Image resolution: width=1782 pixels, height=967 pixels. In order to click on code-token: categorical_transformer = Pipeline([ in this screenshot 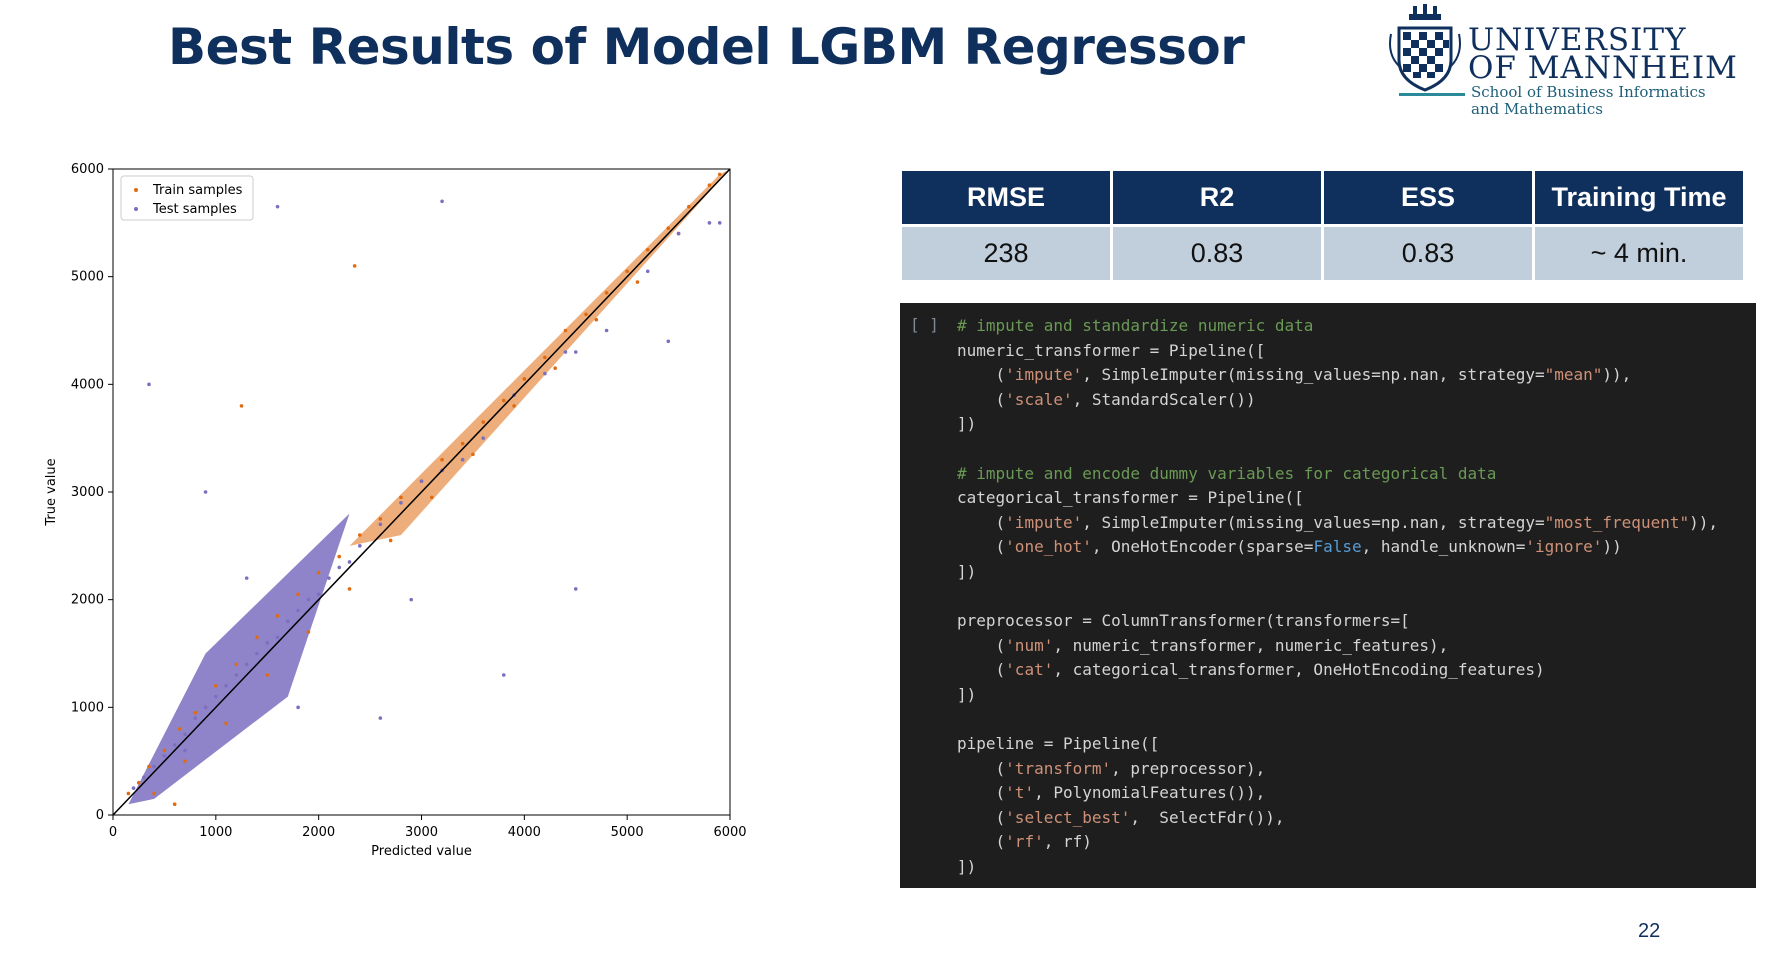, I will do `click(1130, 498)`.